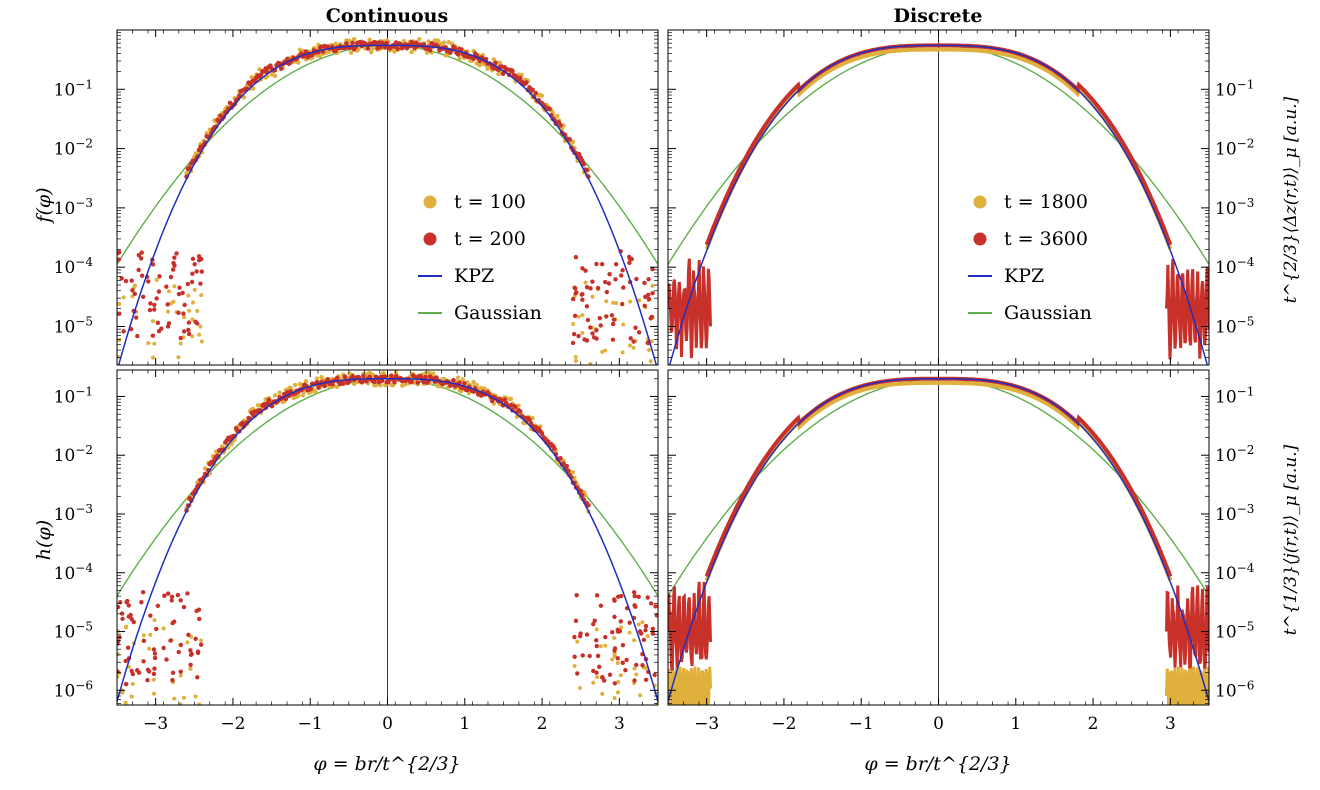 The height and width of the screenshot is (790, 1320). I want to click on y-tick-label: 10⁻³, so click(1234, 513).